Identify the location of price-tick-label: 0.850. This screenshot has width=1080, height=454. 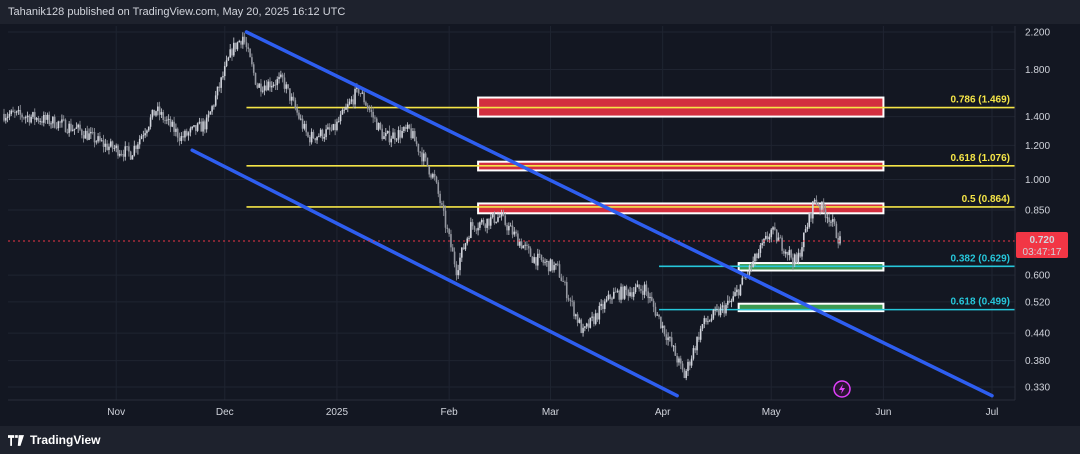
(1037, 210).